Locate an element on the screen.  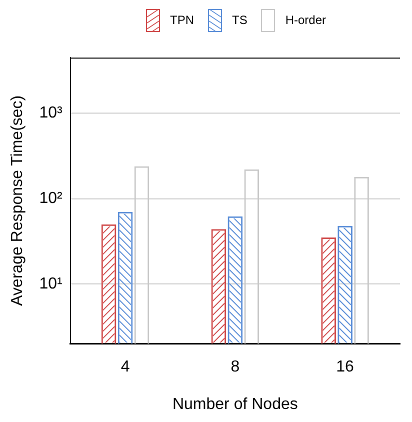
y-tick-label: 10³ is located at coordinates (51, 113).